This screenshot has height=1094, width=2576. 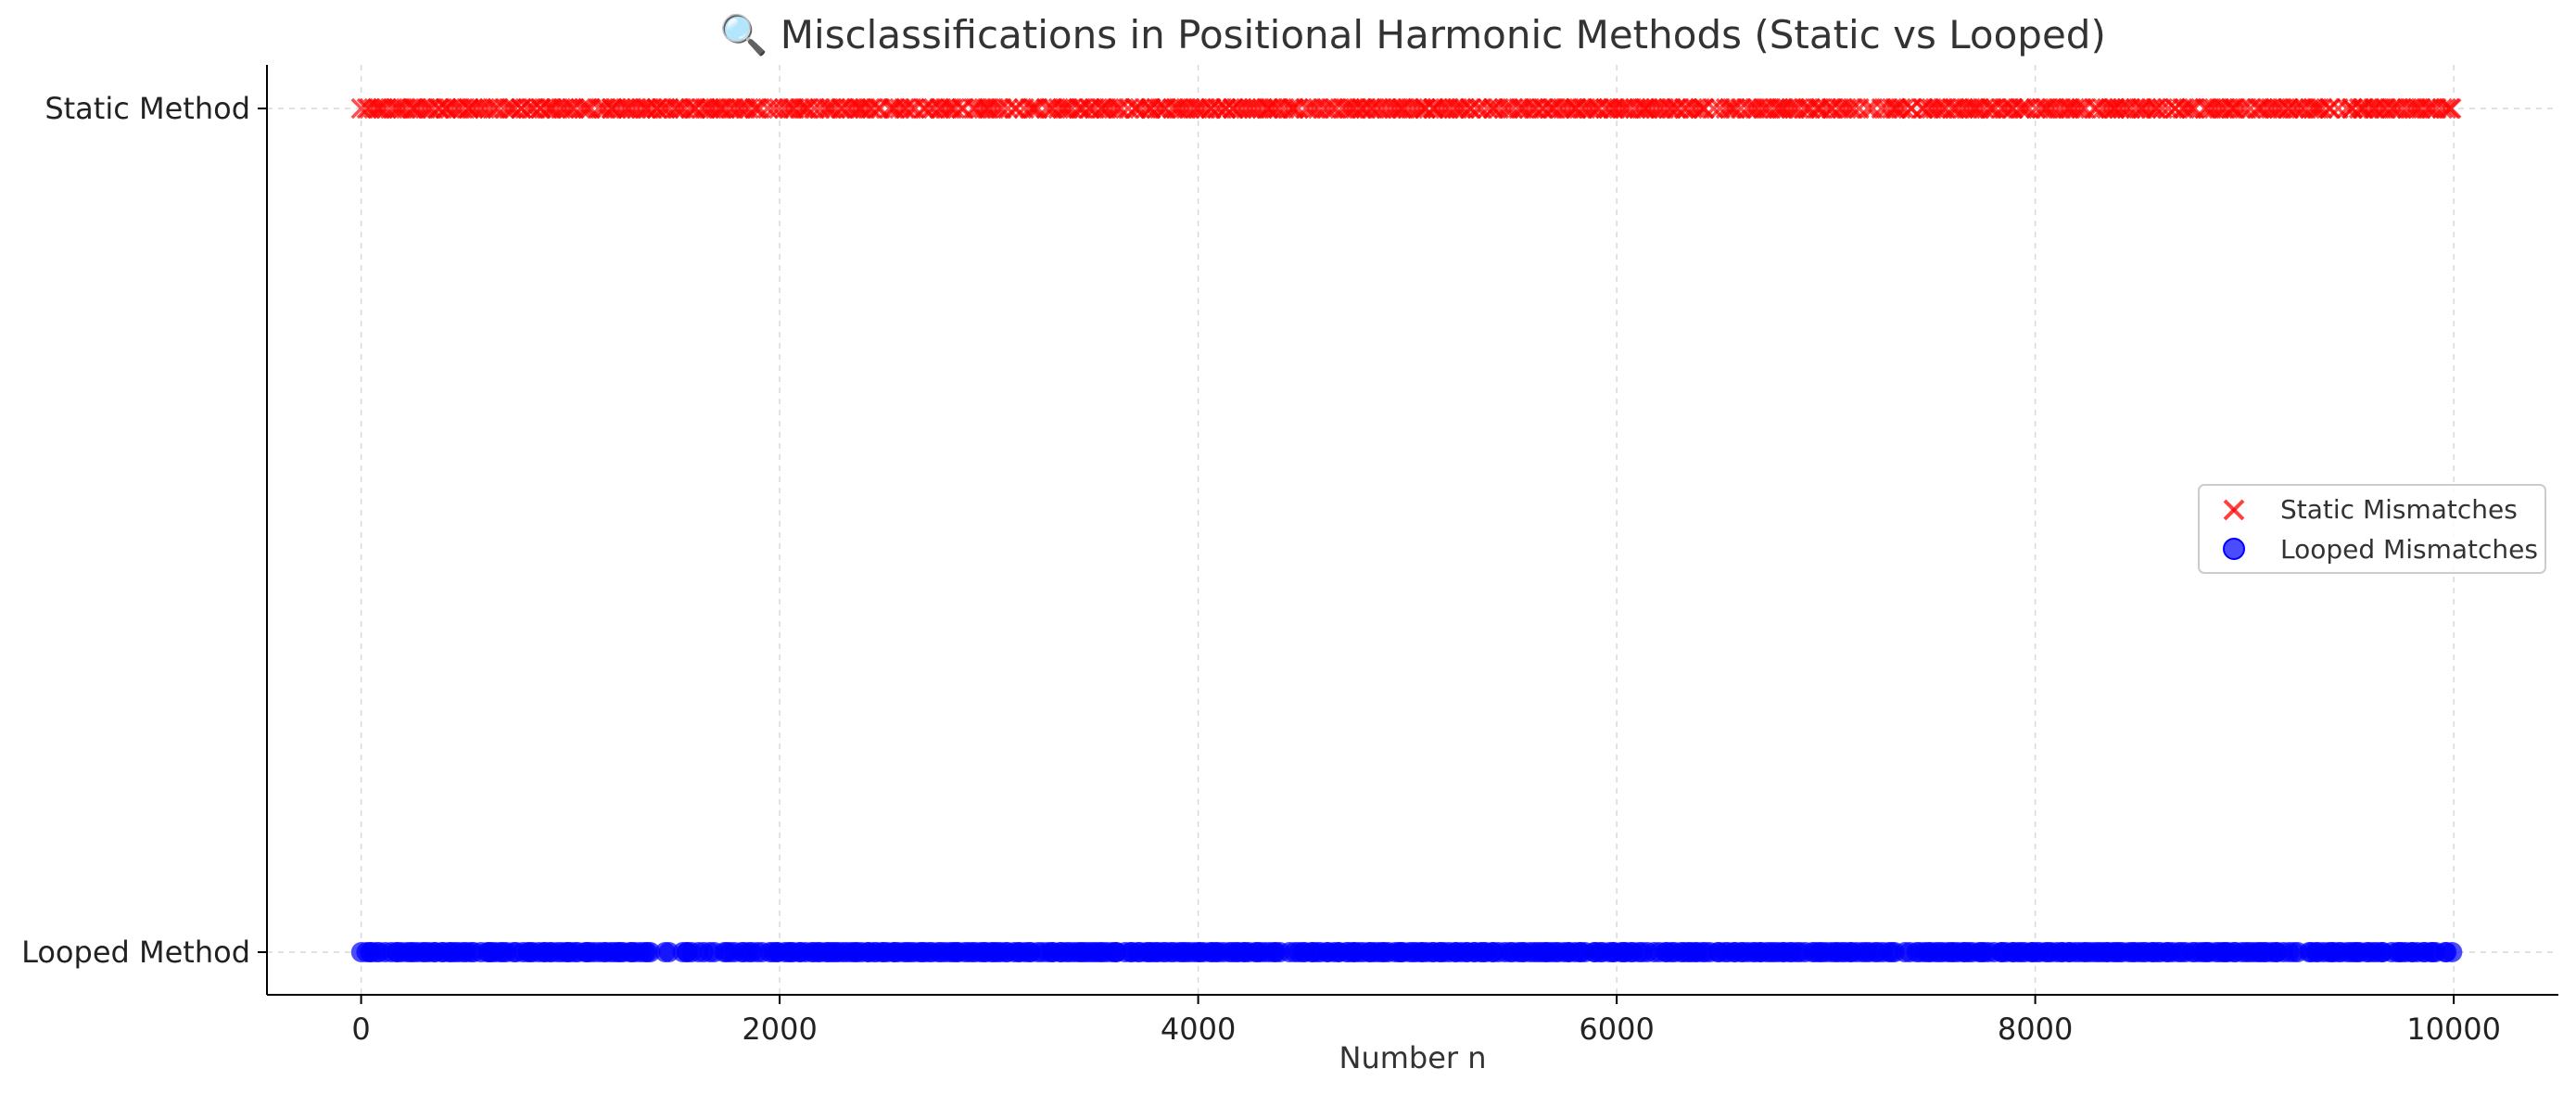 I want to click on x-tick-label: 4000, so click(x=1198, y=1029).